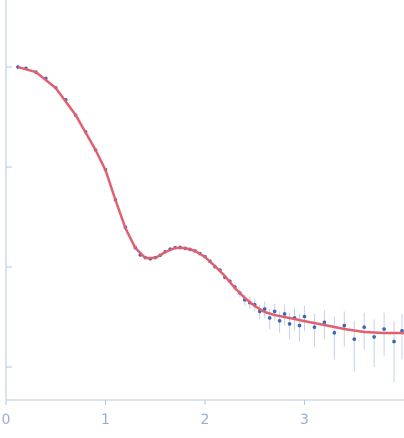 This screenshot has height=438, width=404. I want to click on x-tick-label: 2, so click(205, 420).